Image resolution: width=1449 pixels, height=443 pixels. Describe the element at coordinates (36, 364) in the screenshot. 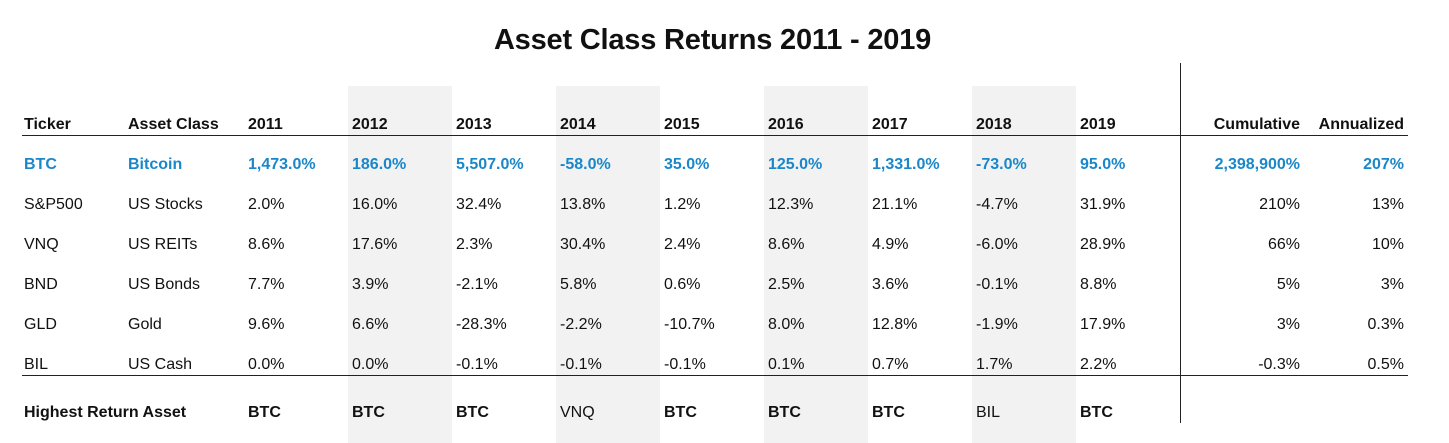

I see `ticker-cell: BIL` at that location.